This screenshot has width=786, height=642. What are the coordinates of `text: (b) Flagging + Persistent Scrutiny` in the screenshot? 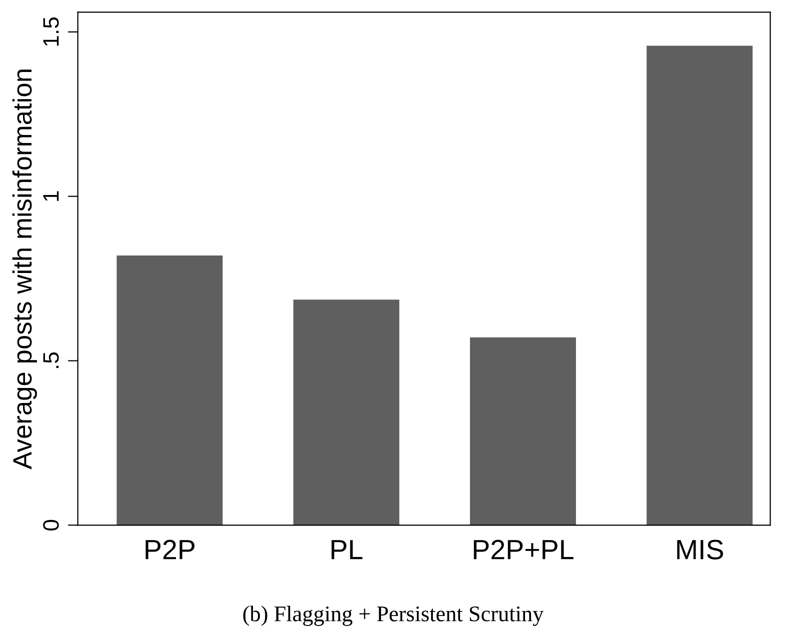 It's located at (393, 616).